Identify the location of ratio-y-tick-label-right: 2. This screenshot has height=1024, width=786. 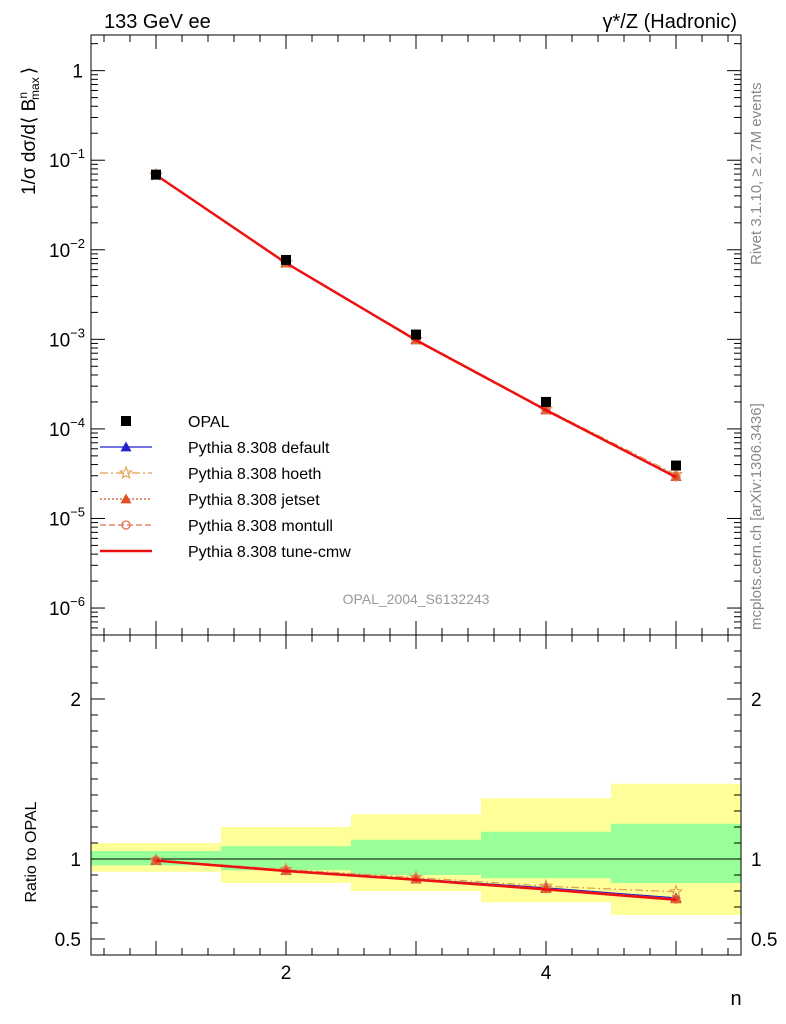
(756, 700).